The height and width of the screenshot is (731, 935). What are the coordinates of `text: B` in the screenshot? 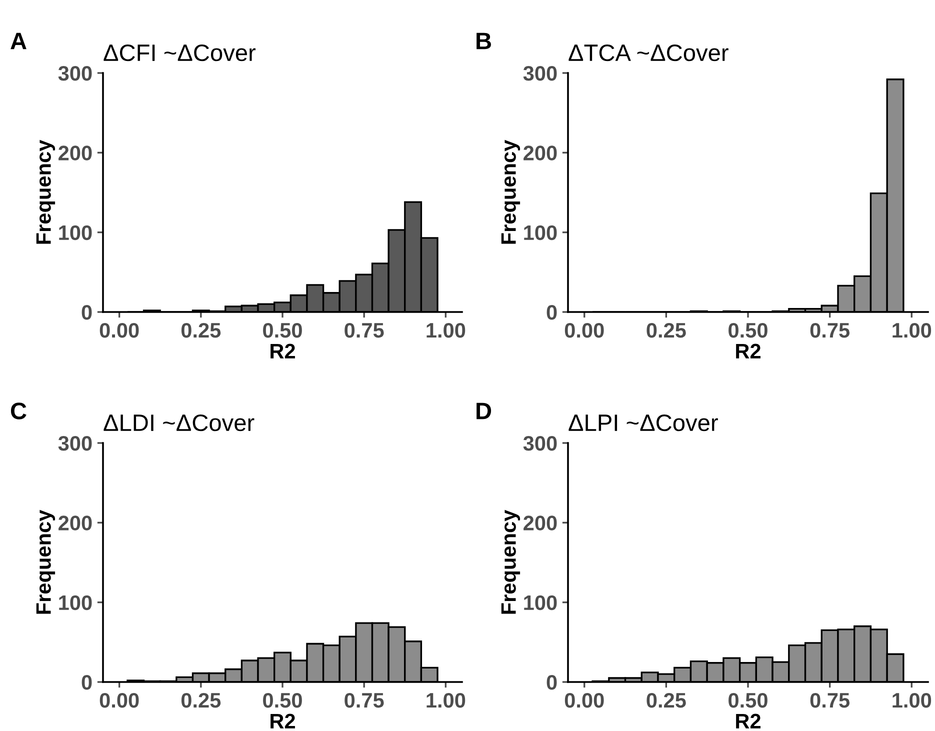 It's located at (483, 41).